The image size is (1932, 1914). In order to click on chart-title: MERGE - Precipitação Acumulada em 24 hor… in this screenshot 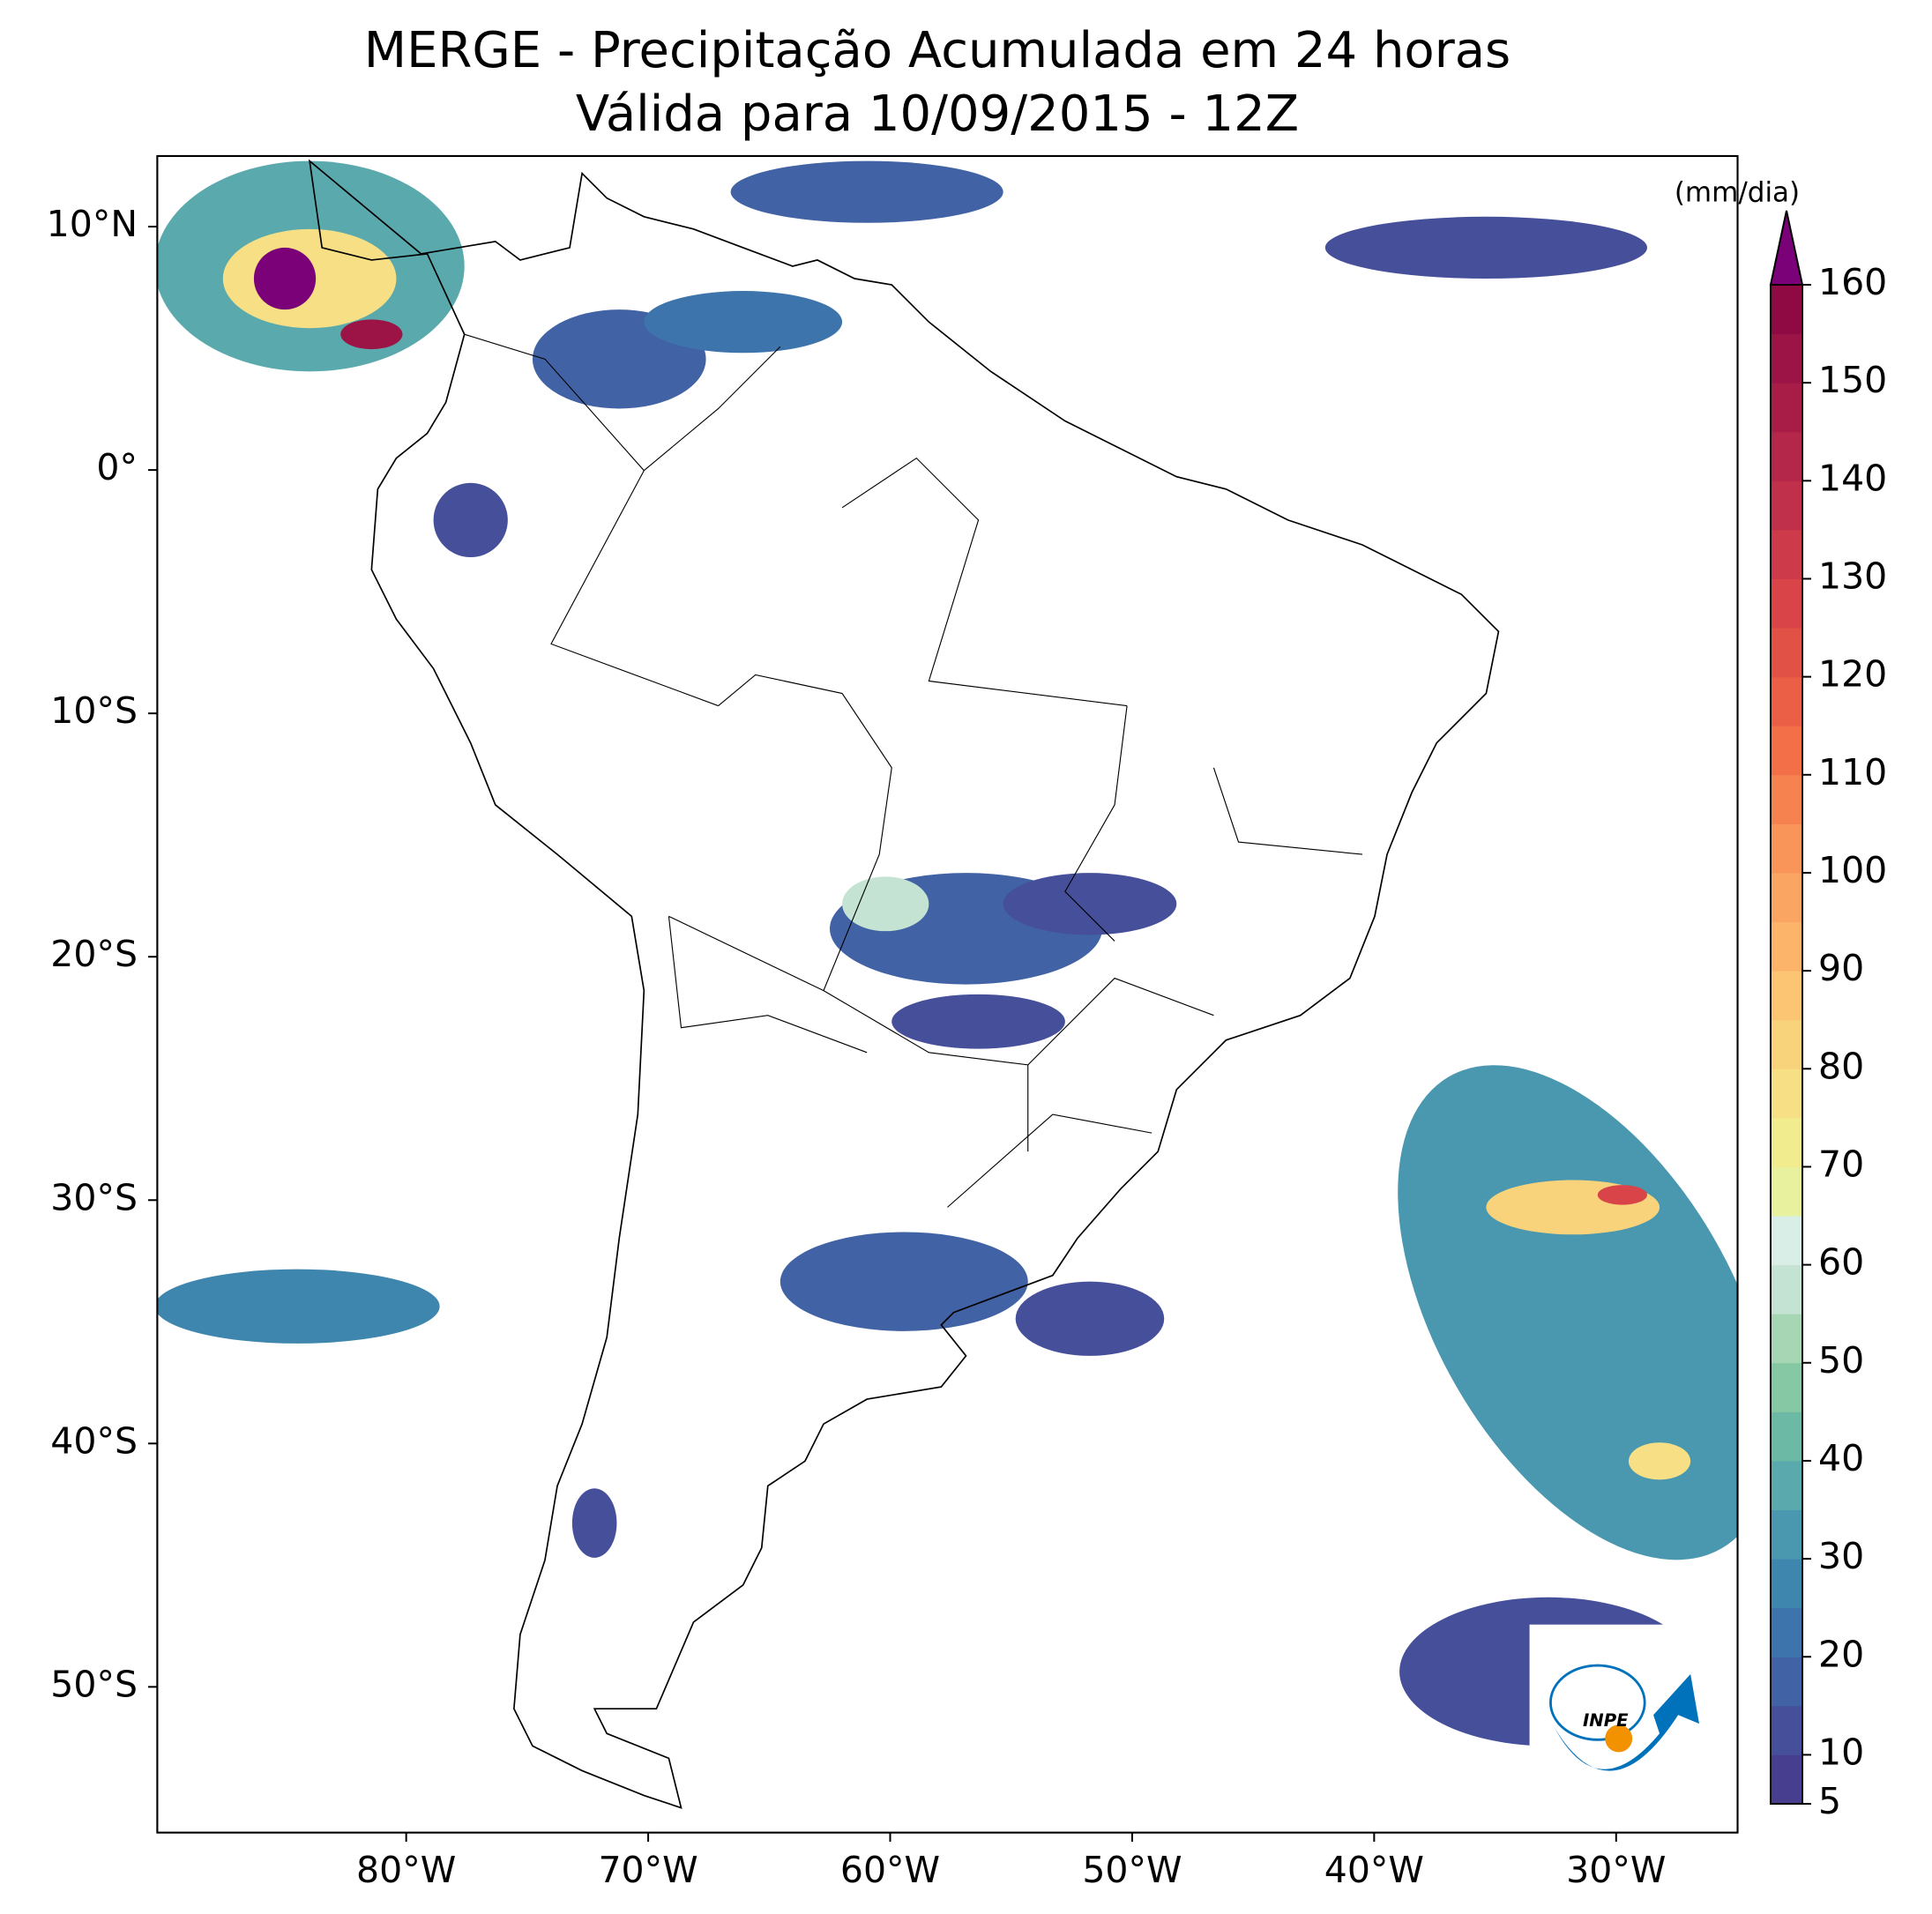, I will do `click(937, 50)`.